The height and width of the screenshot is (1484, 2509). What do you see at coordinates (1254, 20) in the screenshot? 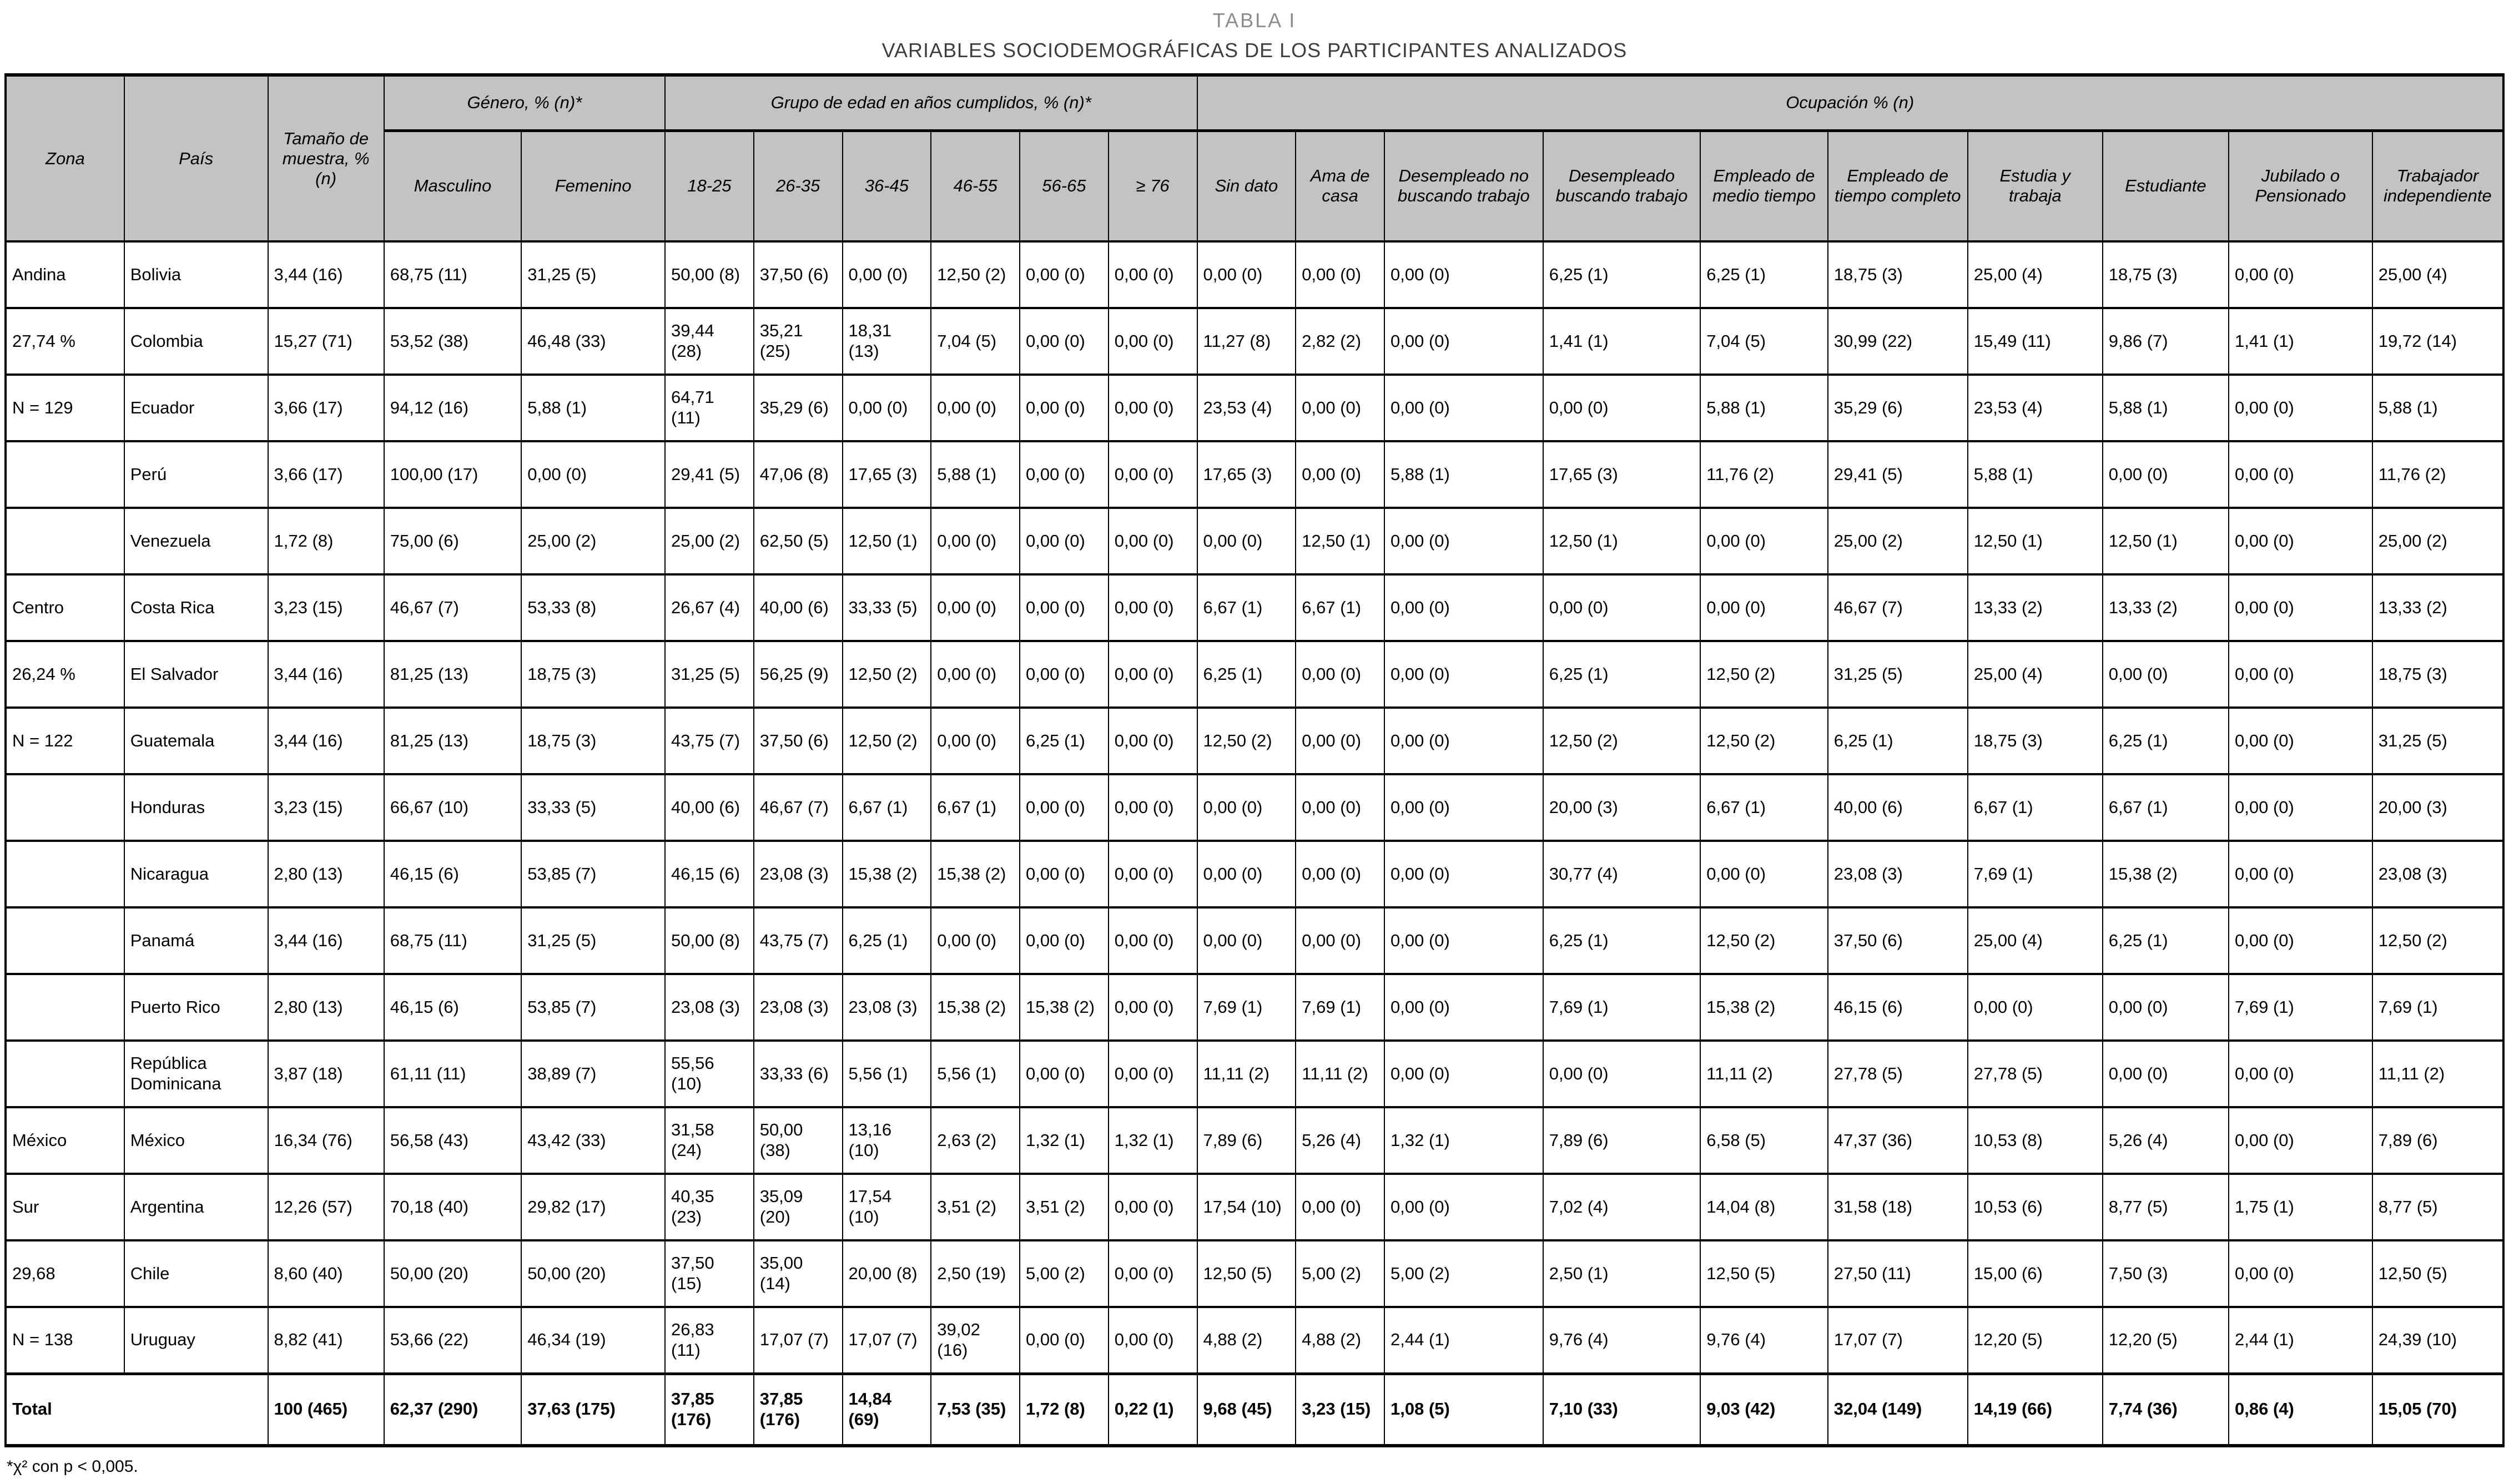
I see `table-label: TABLA I` at bounding box center [1254, 20].